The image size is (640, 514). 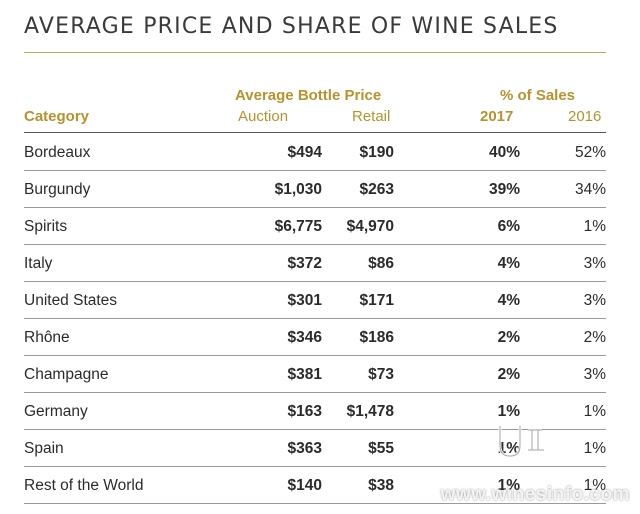 What do you see at coordinates (291, 26) in the screenshot?
I see `page-title: AVERAGE PRICE AND SHARE OF WINE SALES` at bounding box center [291, 26].